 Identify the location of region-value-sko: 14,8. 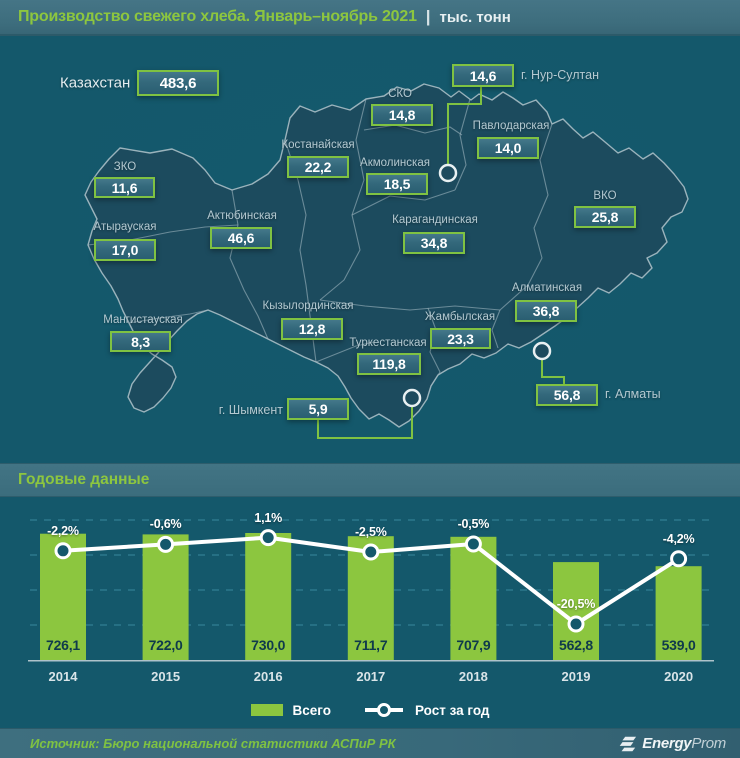
(402, 115).